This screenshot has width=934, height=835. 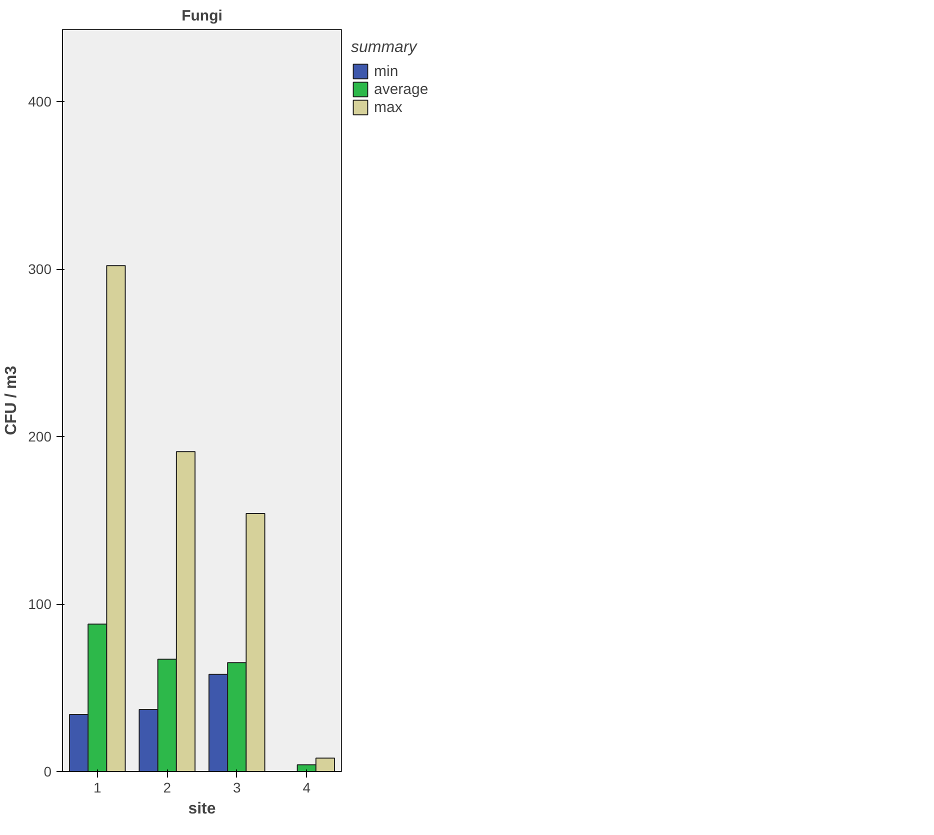 What do you see at coordinates (11, 401) in the screenshot?
I see `y-axis-title: CFU / m3` at bounding box center [11, 401].